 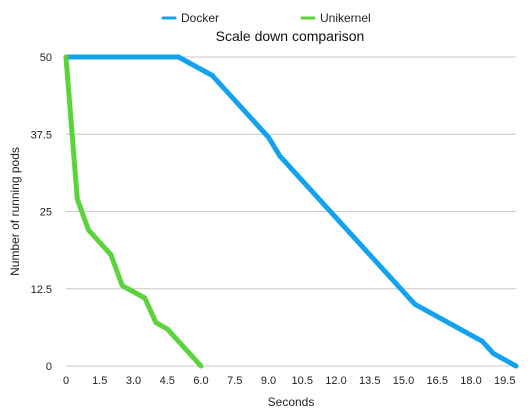 I want to click on x-tick-label: 10.5, so click(x=302, y=381).